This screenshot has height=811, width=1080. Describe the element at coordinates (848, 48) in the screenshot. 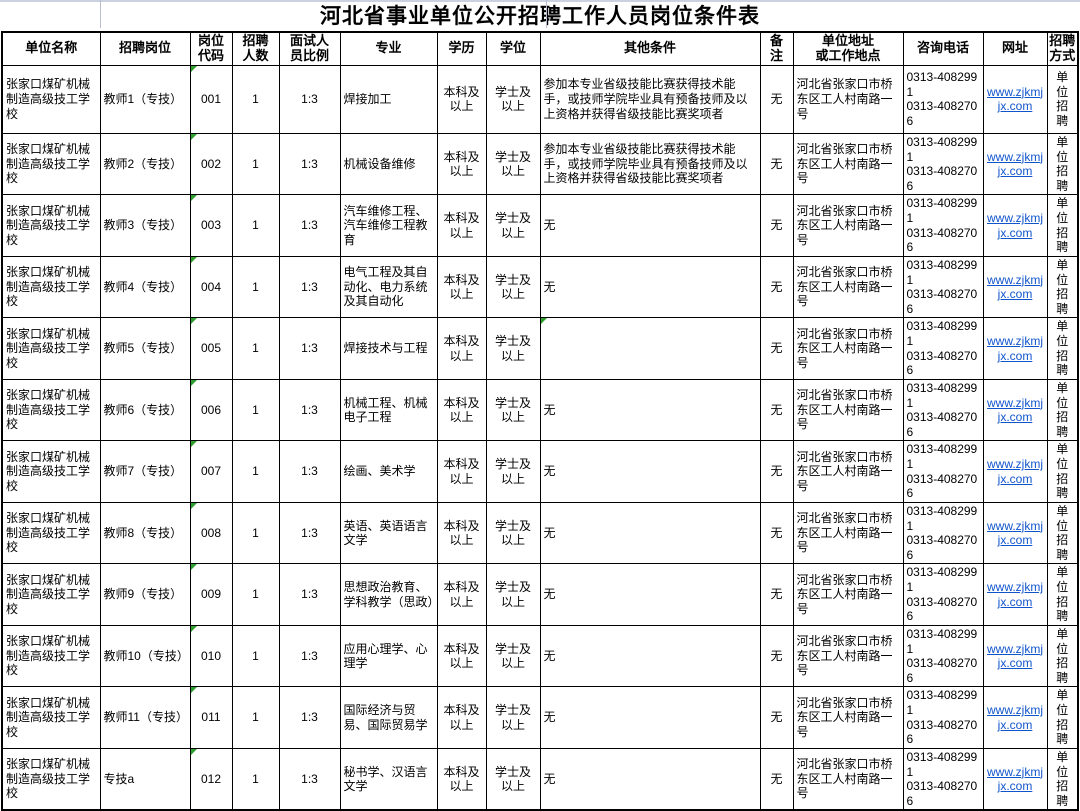

I see `col-header-address: 单位地址 或工作地点` at that location.